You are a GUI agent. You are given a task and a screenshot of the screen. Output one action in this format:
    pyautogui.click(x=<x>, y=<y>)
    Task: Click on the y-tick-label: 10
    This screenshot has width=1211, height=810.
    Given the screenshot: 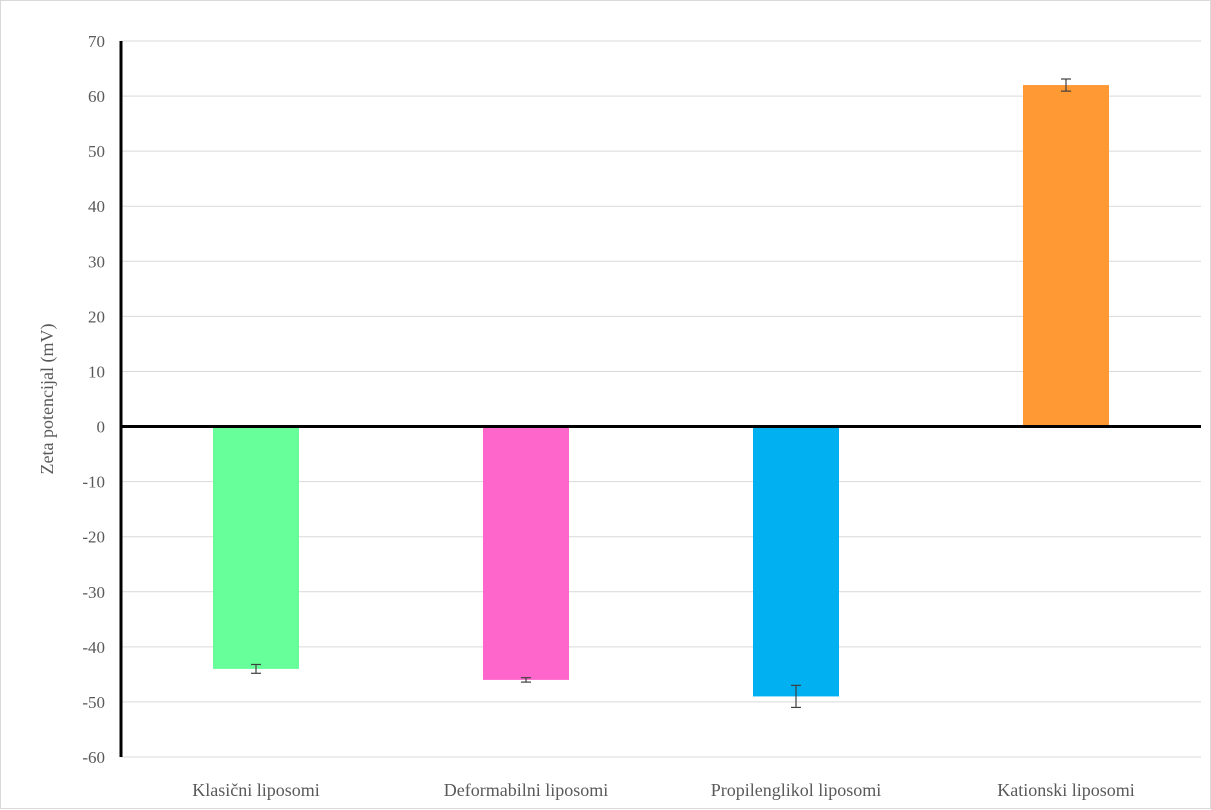 What is the action you would take?
    pyautogui.click(x=96, y=371)
    